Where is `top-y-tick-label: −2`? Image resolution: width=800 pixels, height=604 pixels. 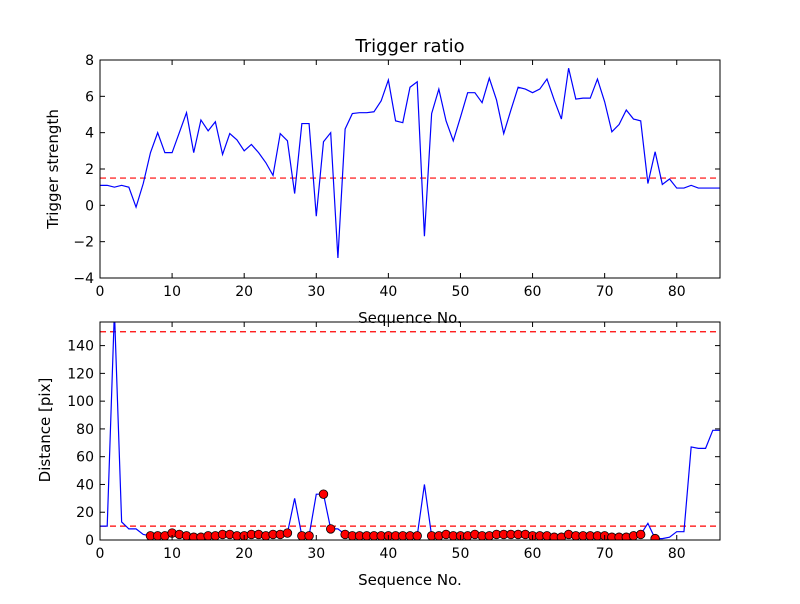 top-y-tick-label: −2 is located at coordinates (83, 243).